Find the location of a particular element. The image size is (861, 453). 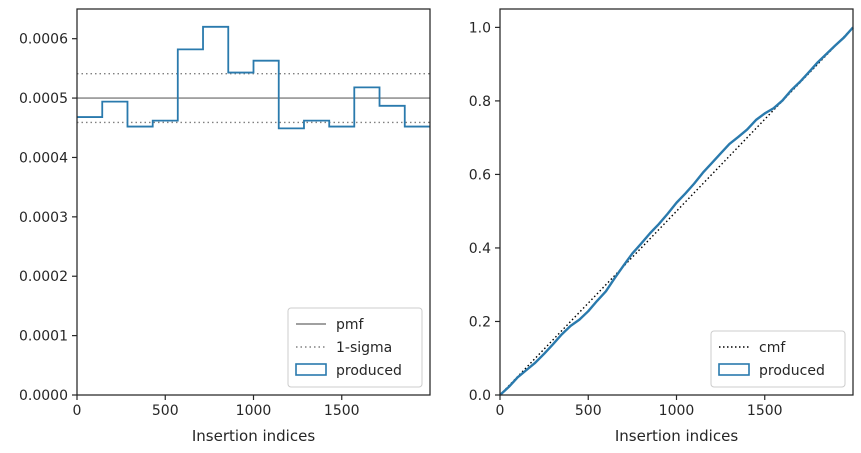

legend-label: pmf is located at coordinates (350, 325).